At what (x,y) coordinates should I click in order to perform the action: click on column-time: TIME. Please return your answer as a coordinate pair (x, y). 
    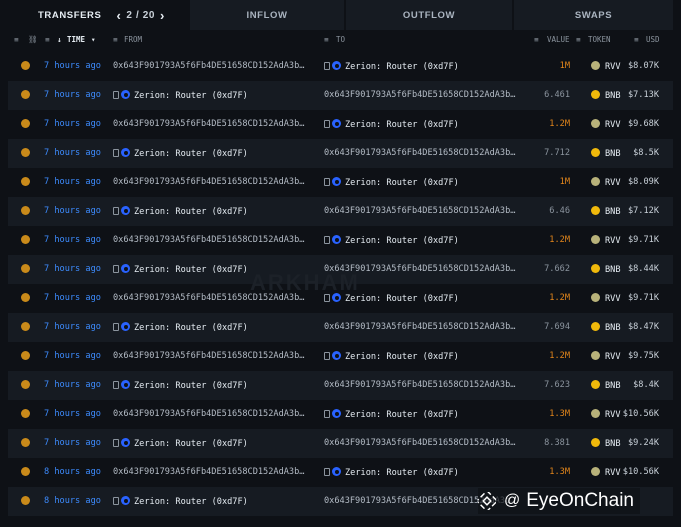
    Looking at the image, I should click on (76, 39).